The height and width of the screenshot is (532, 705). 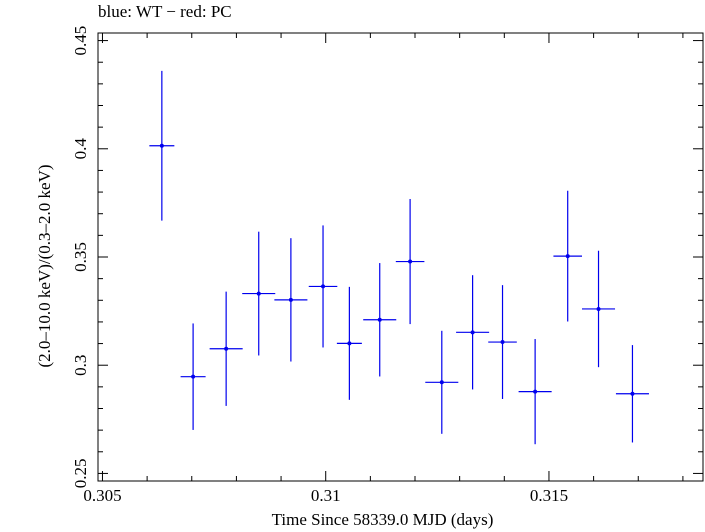 What do you see at coordinates (326, 495) in the screenshot?
I see `x-tick-label: 0.31` at bounding box center [326, 495].